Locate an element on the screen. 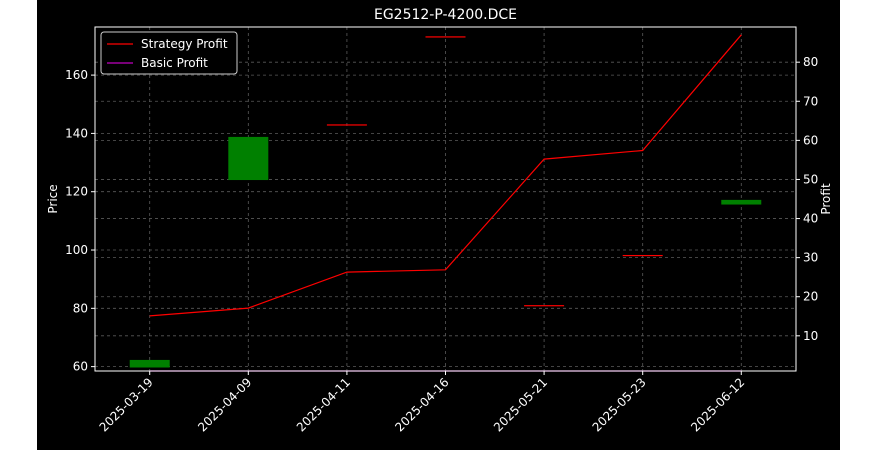  chart-title: EG2512-P-4200.DCE is located at coordinates (445, 15).